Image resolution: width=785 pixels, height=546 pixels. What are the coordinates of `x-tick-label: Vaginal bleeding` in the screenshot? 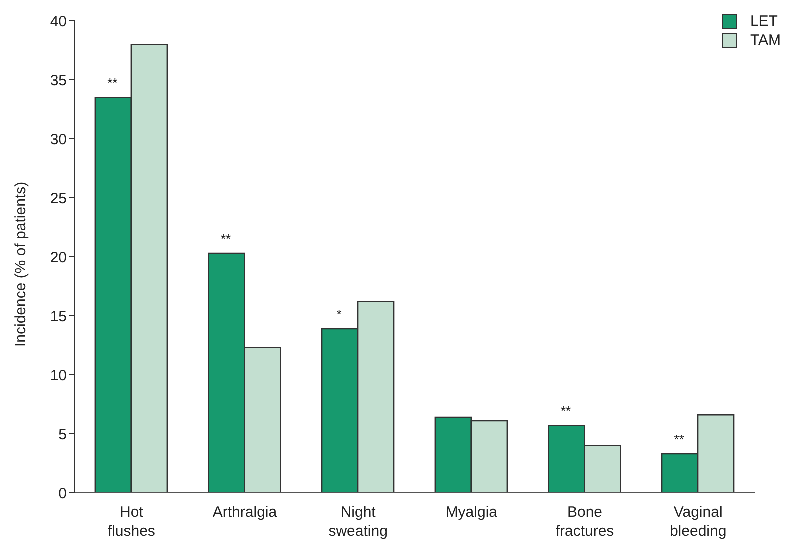 It's located at (698, 522).